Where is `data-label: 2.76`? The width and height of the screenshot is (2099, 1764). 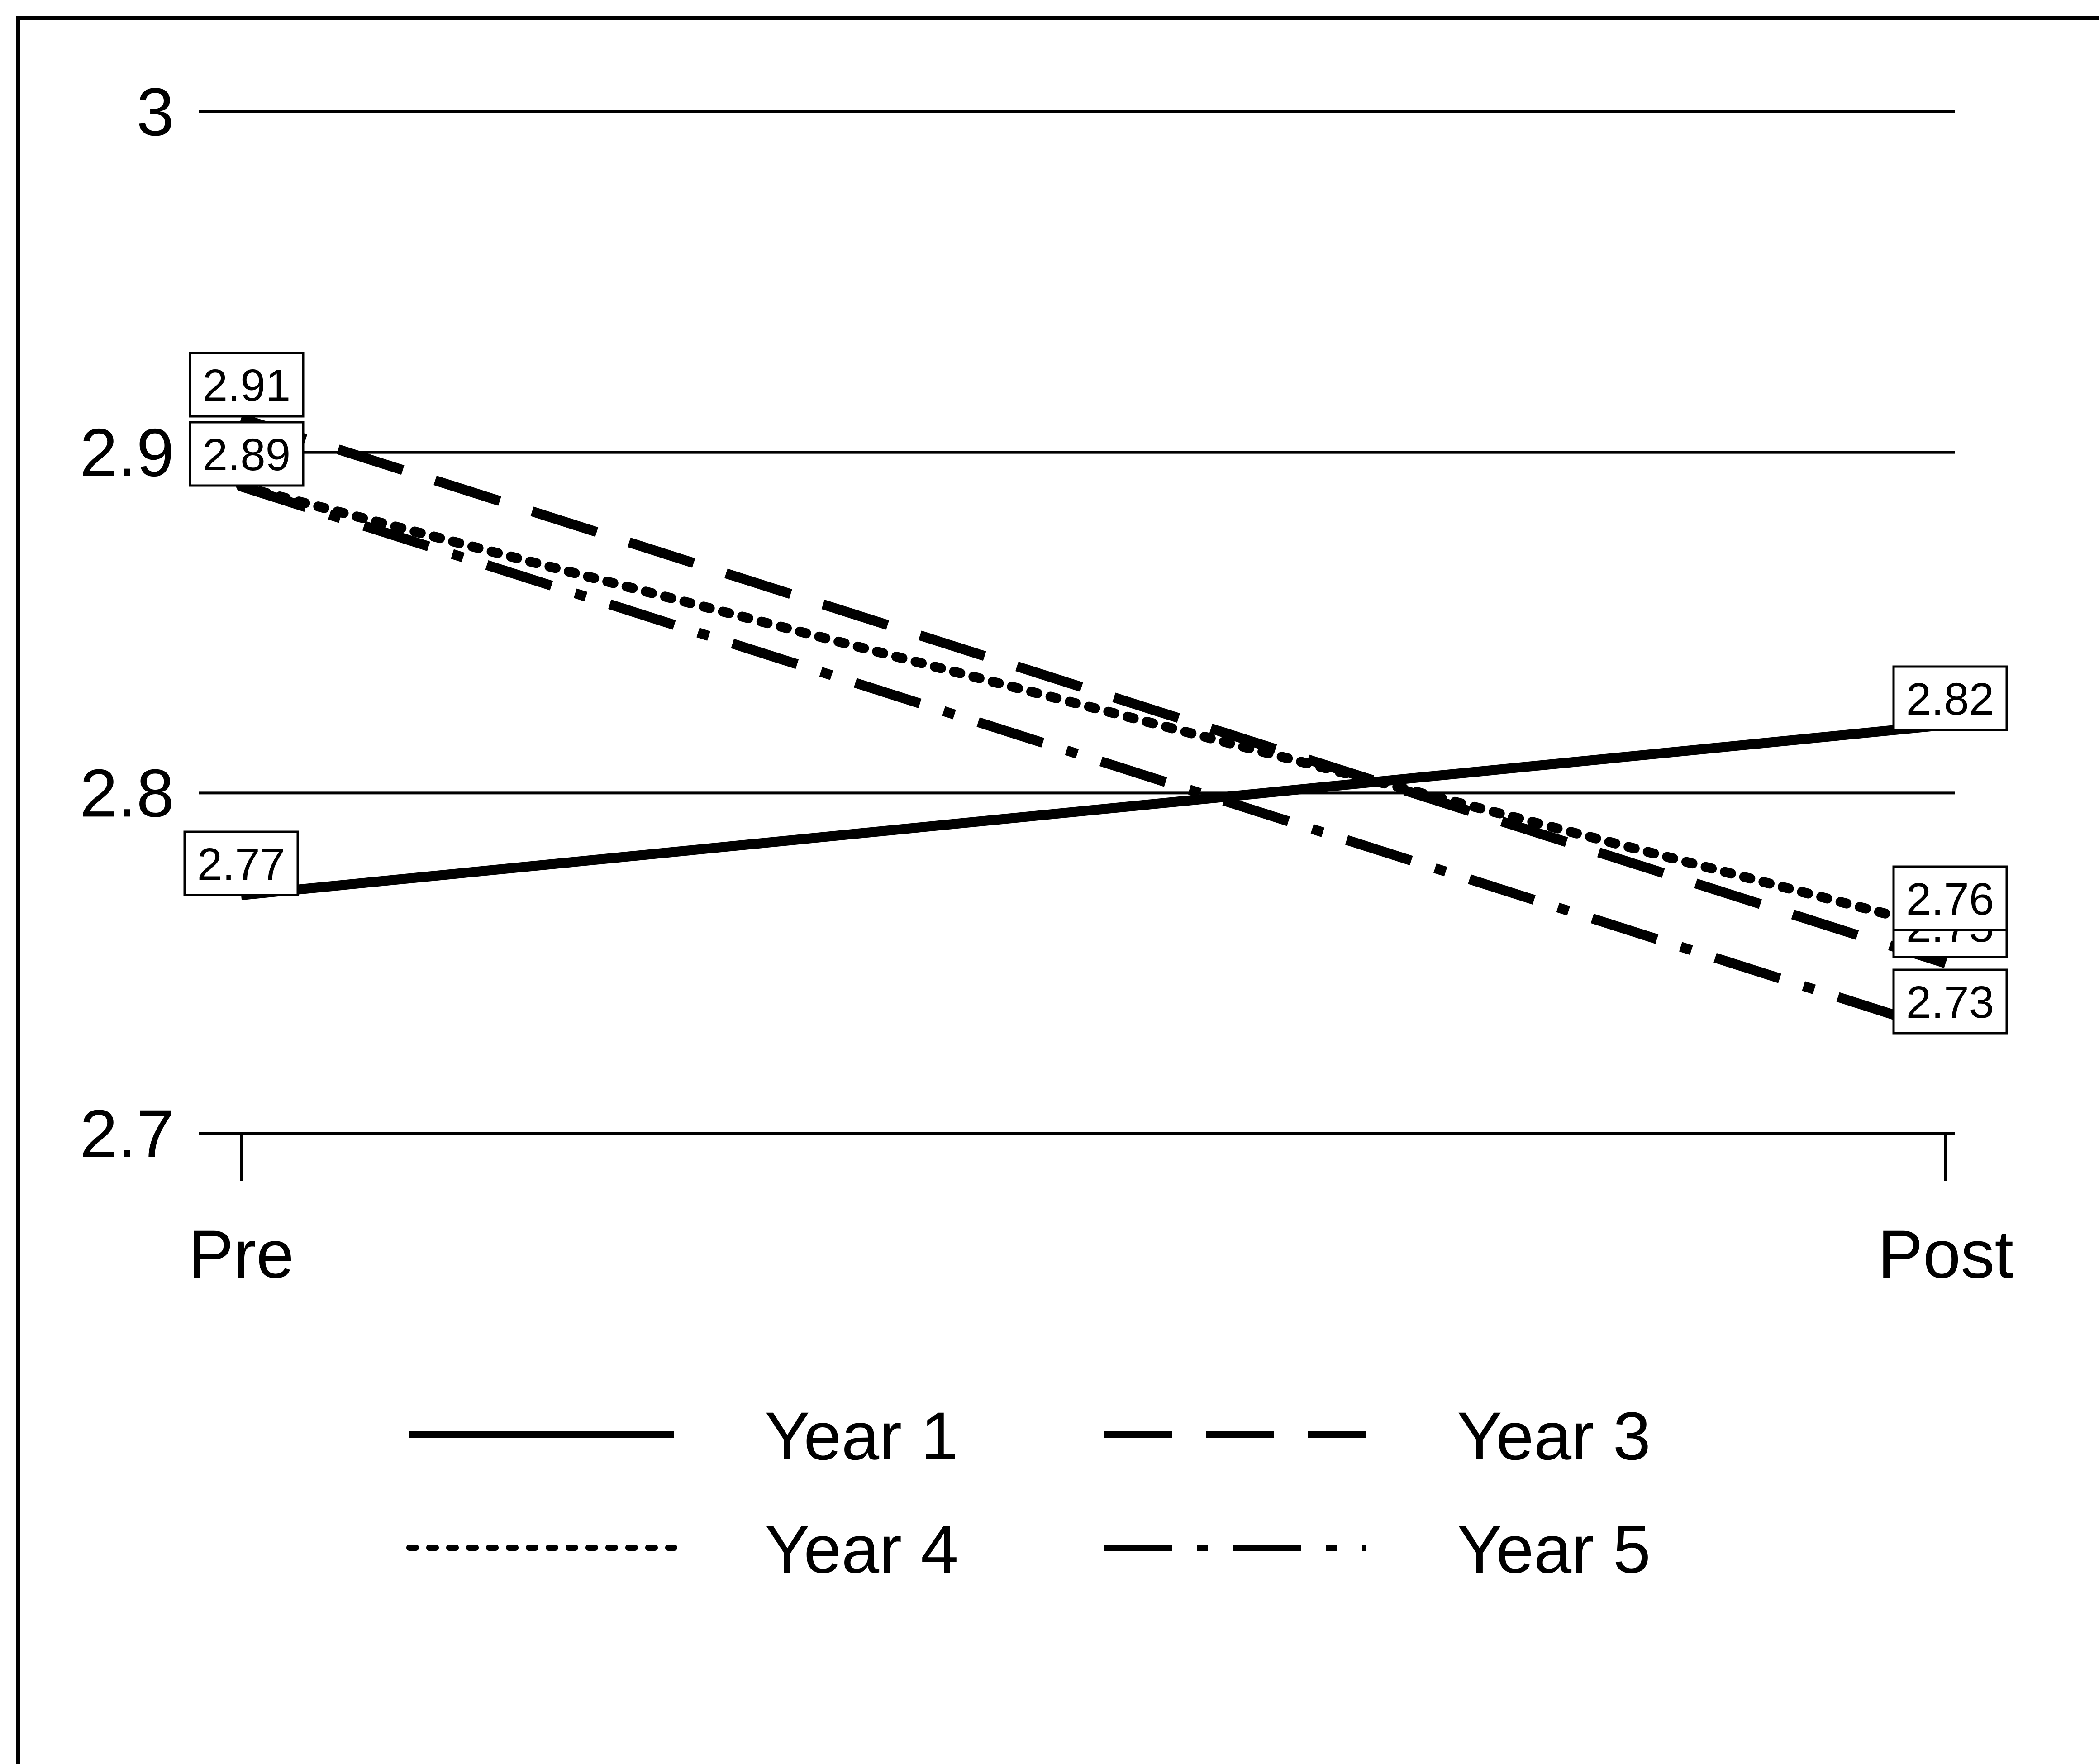
data-label: 2.76 is located at coordinates (1950, 898).